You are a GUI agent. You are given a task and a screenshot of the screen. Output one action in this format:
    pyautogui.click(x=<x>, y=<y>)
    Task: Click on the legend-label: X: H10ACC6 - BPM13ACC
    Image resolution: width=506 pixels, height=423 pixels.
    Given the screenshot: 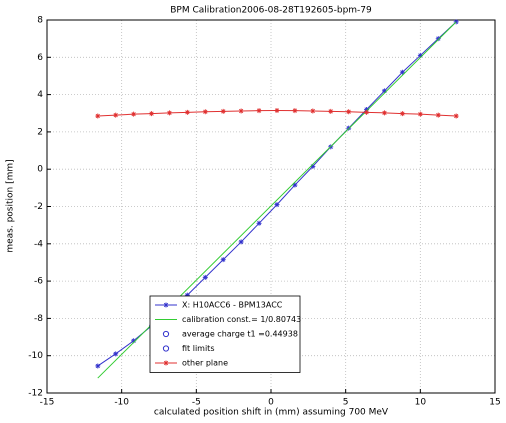 What is the action you would take?
    pyautogui.click(x=232, y=305)
    